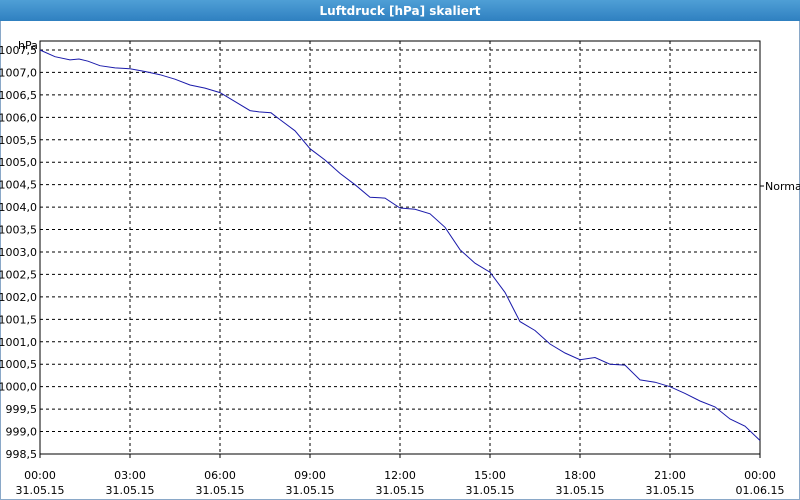  What do you see at coordinates (18, 207) in the screenshot?
I see `y-tick-label: 1004,0` at bounding box center [18, 207].